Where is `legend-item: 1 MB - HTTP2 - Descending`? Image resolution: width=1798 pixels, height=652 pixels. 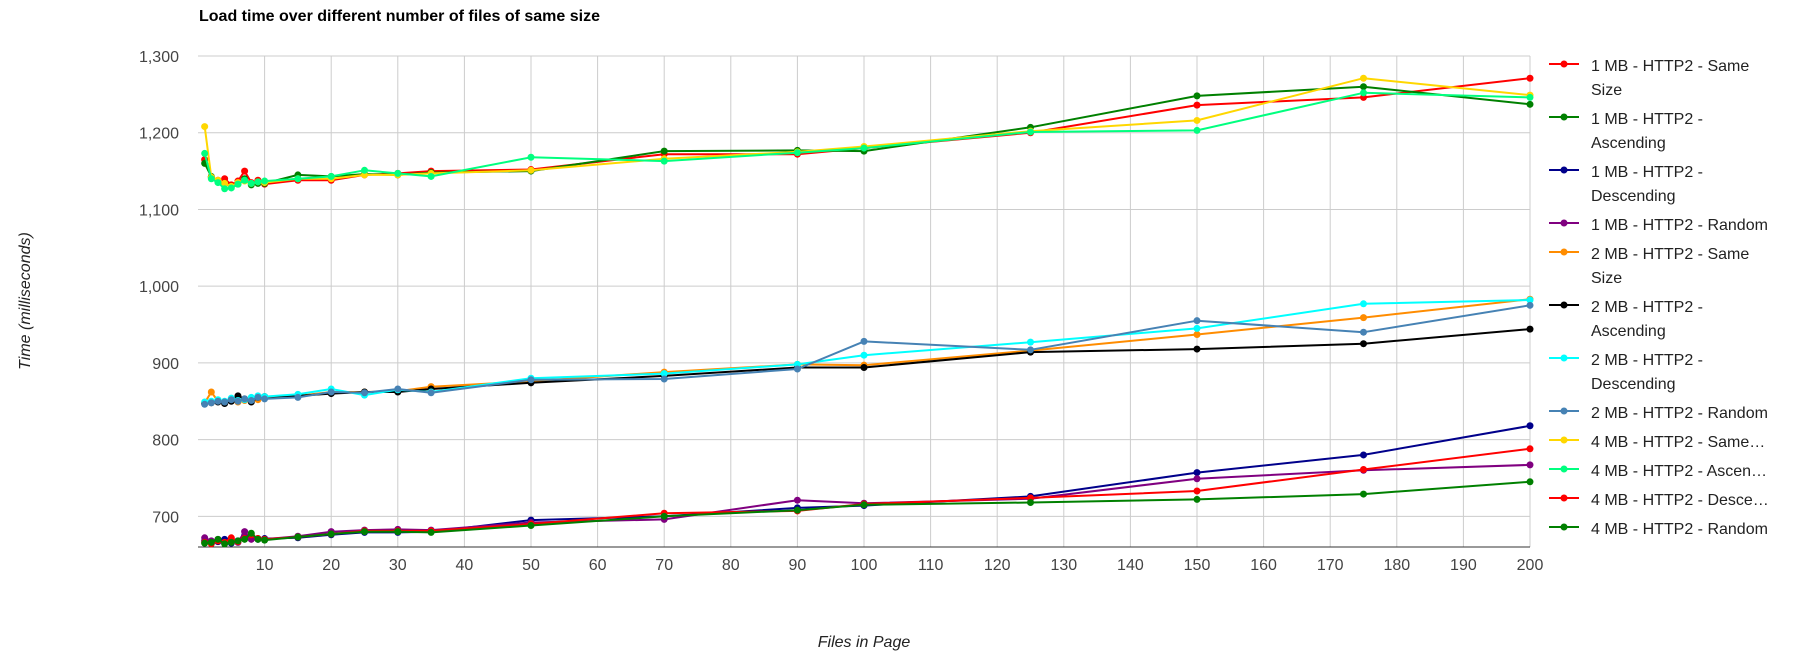 legend-item: 1 MB - HTTP2 - Descending is located at coordinates (1626, 184).